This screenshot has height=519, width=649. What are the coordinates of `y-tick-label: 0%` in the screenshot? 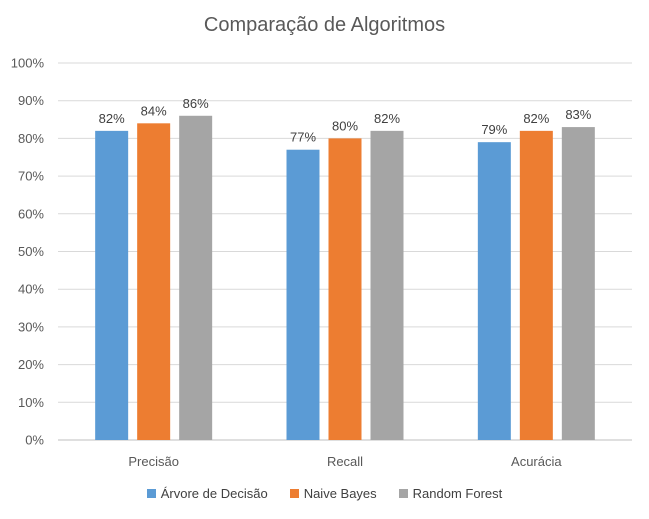 It's located at (34, 440).